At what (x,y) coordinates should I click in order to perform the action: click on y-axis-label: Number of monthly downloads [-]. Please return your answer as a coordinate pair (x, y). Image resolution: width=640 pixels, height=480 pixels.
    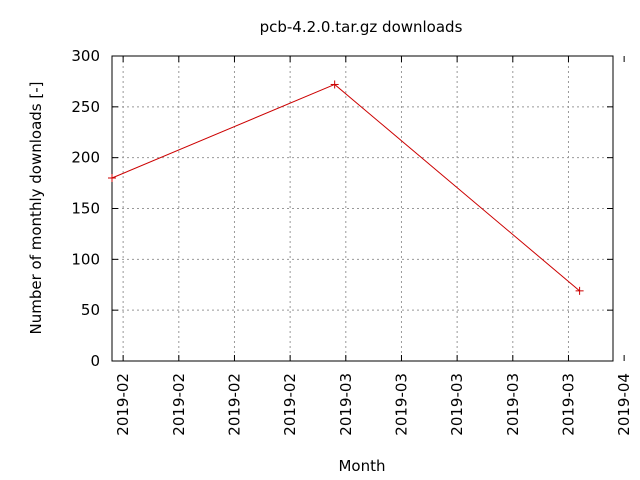
    Looking at the image, I should click on (36, 208).